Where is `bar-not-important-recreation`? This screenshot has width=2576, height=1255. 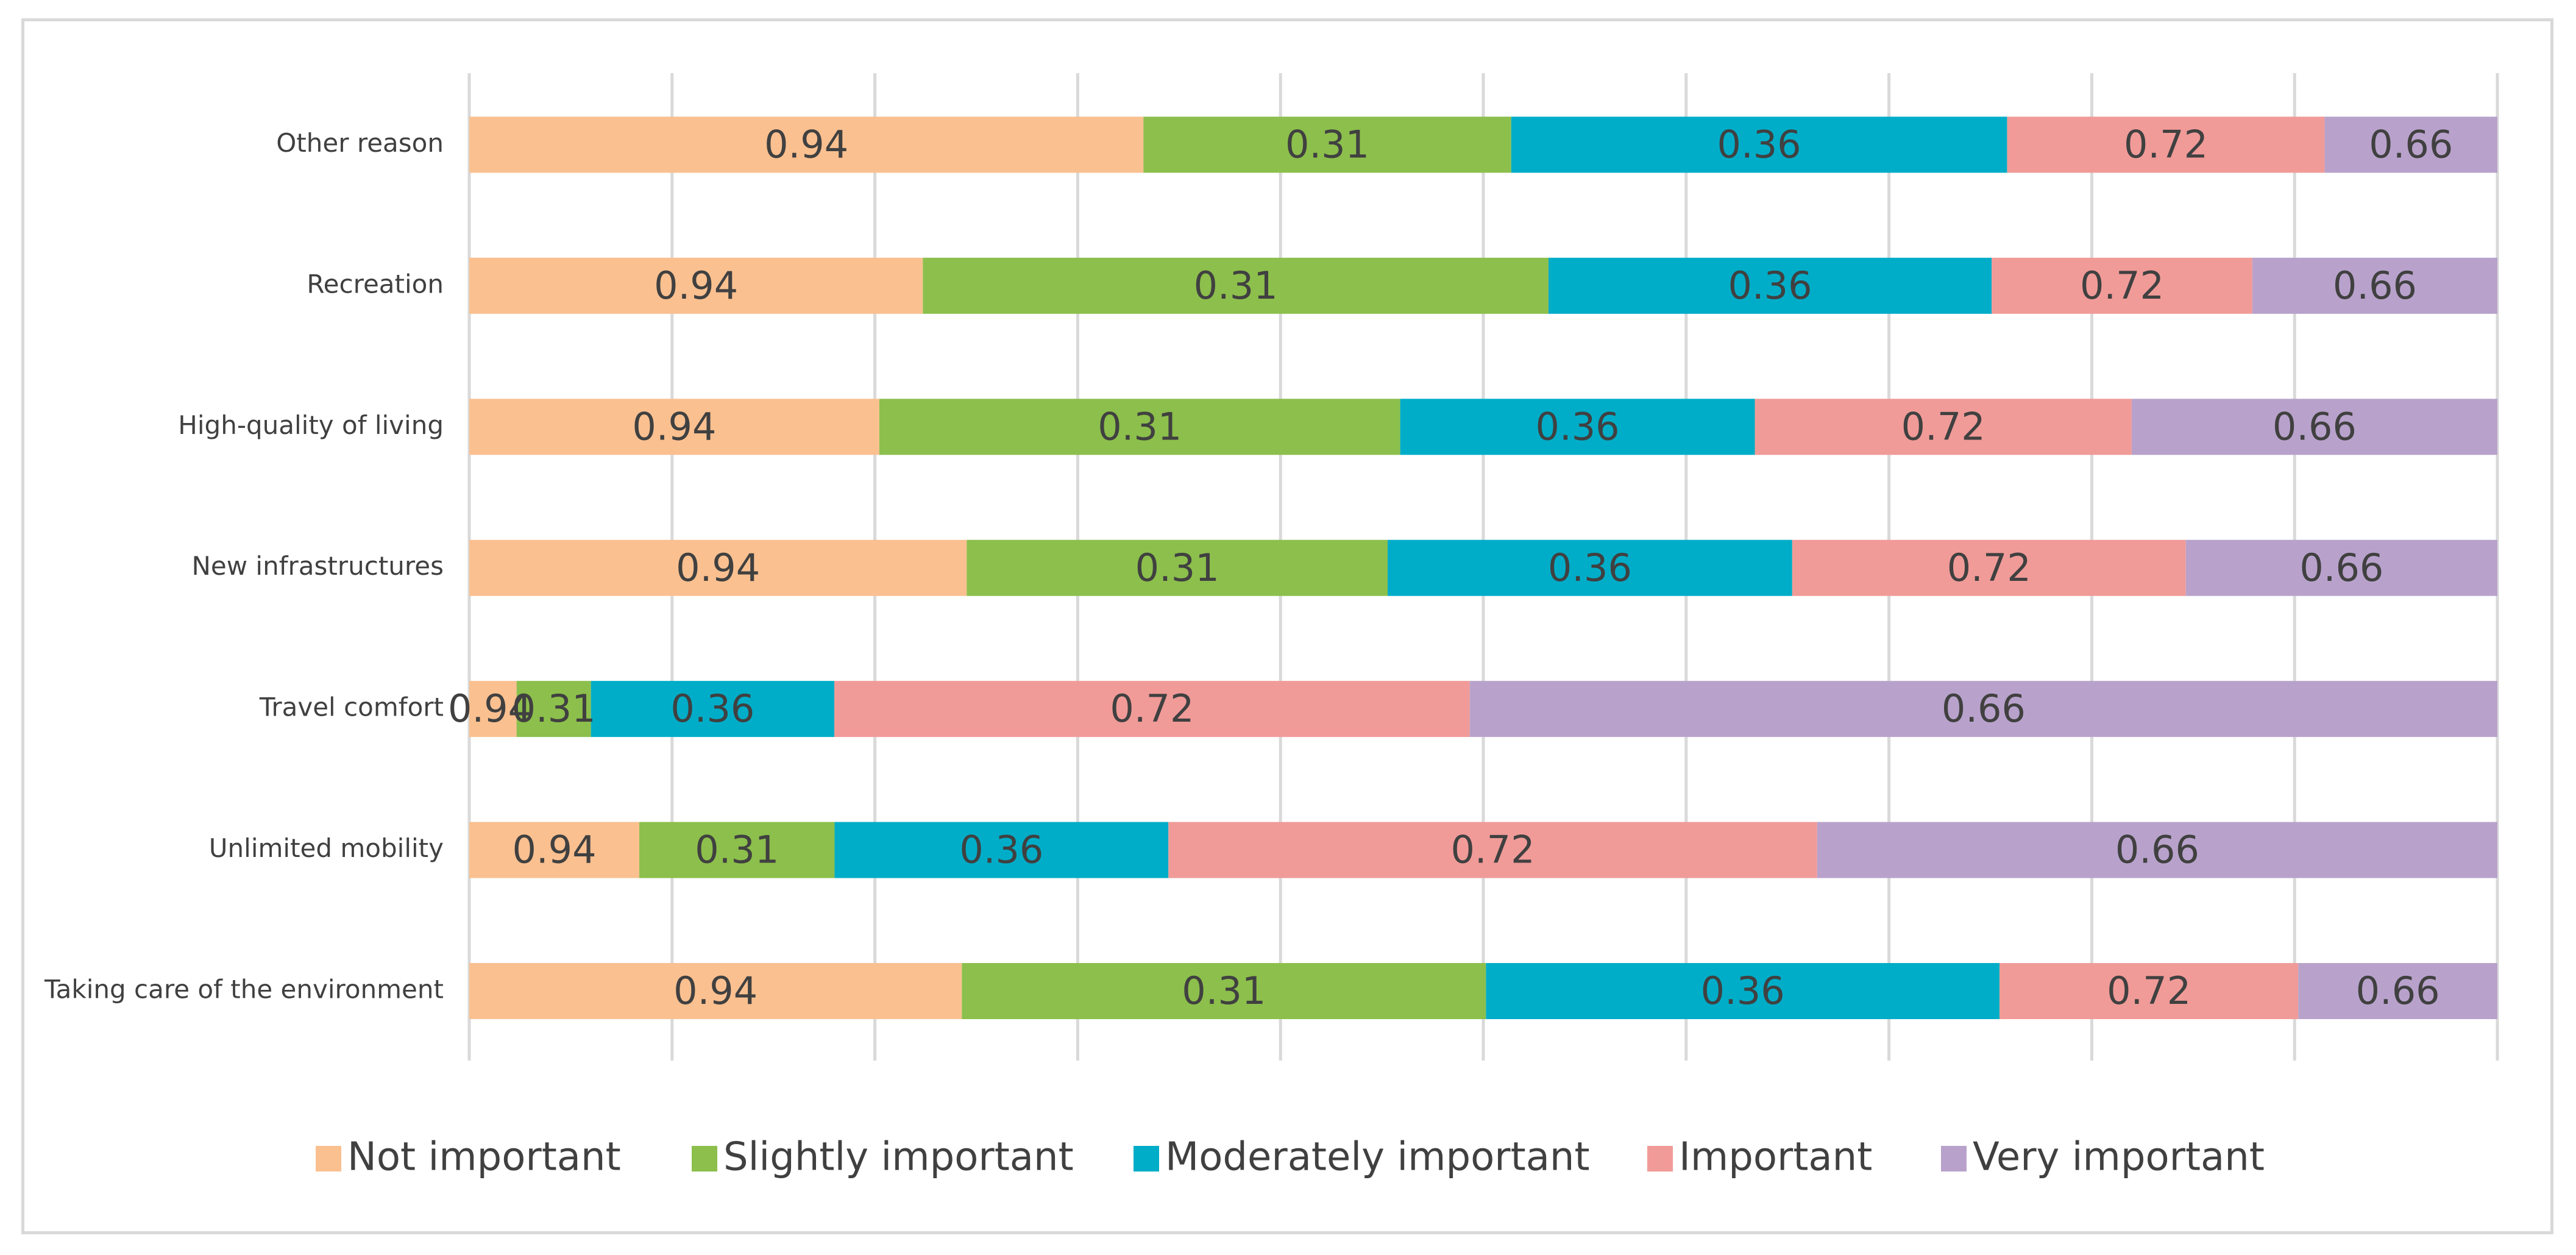
bar-not-important-recreation is located at coordinates (696, 285).